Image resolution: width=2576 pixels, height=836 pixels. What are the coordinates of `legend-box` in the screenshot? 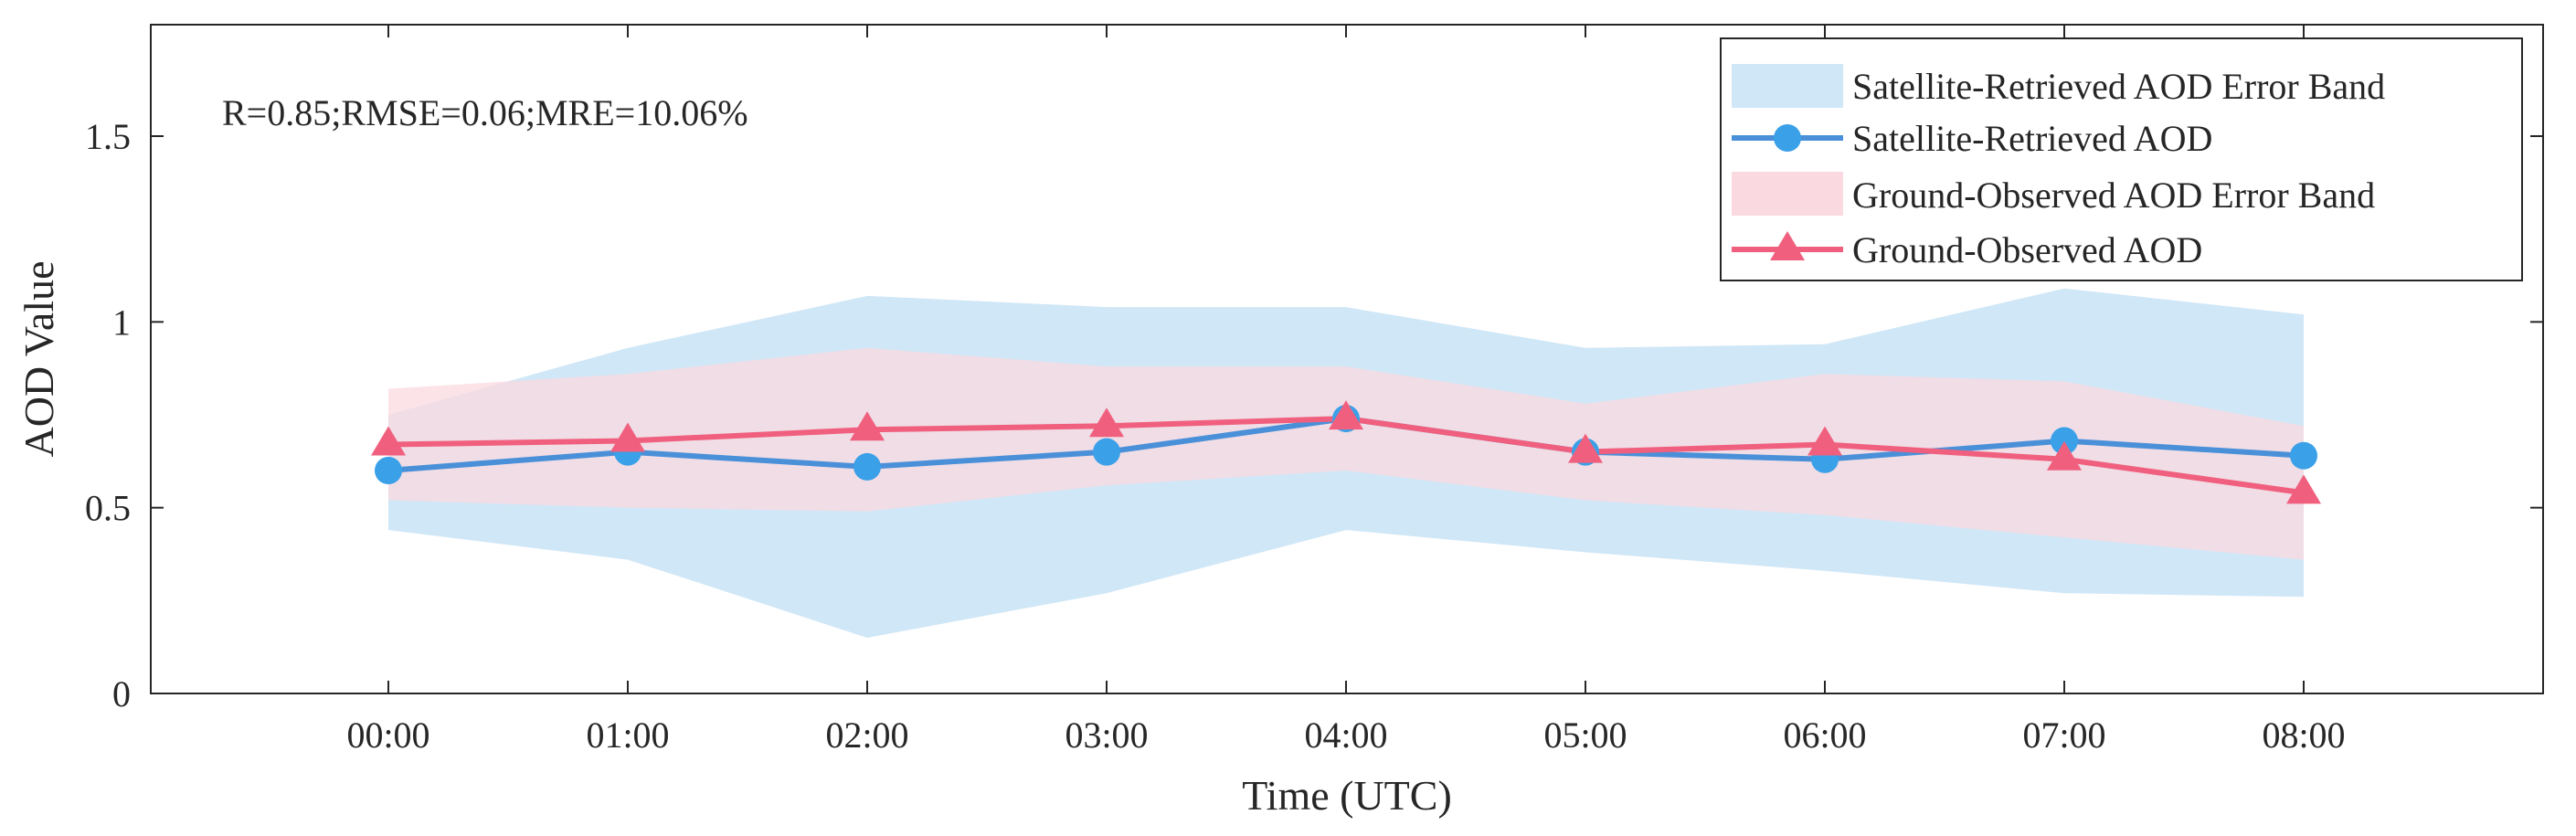 It's located at (2121, 159).